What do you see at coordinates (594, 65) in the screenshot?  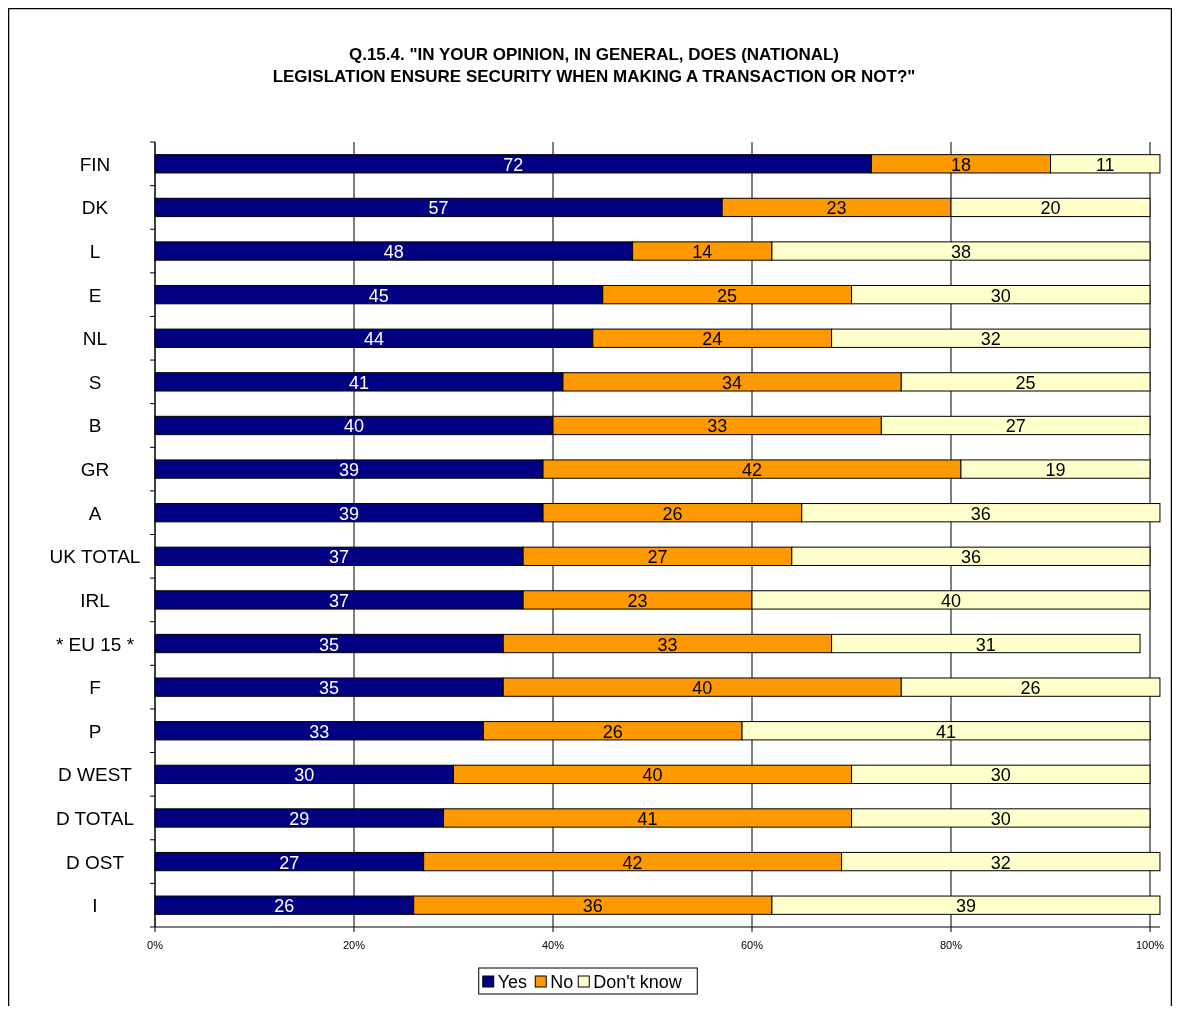 I see `chart-title: Q.15.4. "IN YOUR OPINION, IN GENERAL, DOES (NATIONAL) LEGISLATION ENSURE SECURITY WHEN MAKING A TRANSACTION OR NOT?"` at bounding box center [594, 65].